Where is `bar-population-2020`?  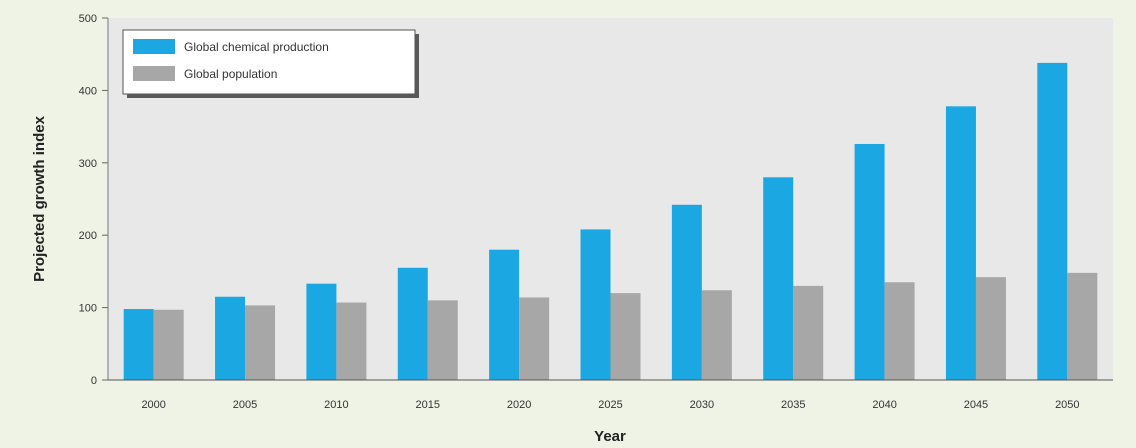
bar-population-2020 is located at coordinates (534, 338).